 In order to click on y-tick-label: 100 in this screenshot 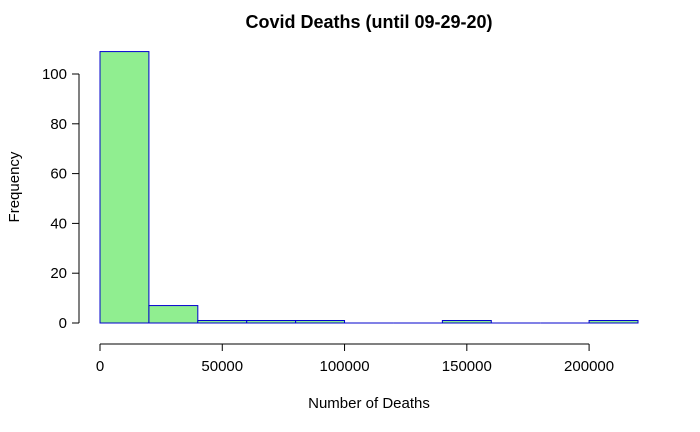, I will do `click(54, 74)`.